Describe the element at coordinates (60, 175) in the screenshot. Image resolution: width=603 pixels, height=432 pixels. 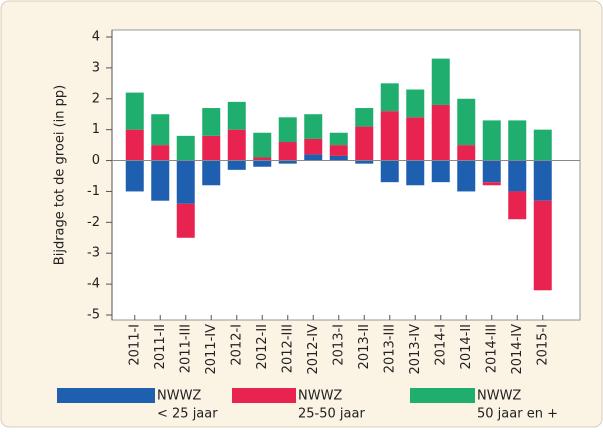
I see `y-axis-label: Bijdrage tot de groei (in pp)` at that location.